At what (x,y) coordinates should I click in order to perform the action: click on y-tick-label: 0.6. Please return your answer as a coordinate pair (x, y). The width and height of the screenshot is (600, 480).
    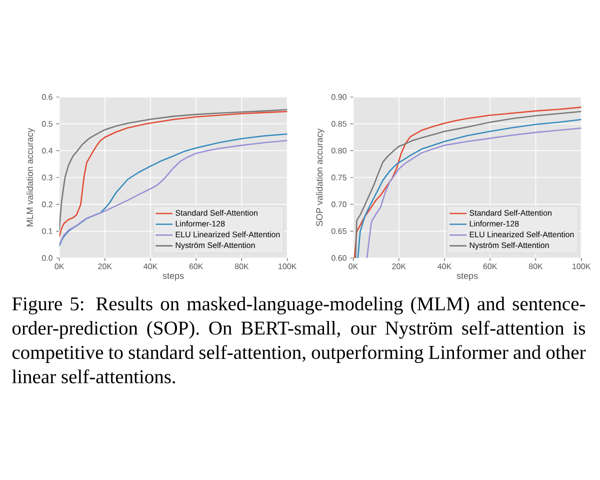
    Looking at the image, I should click on (47, 97).